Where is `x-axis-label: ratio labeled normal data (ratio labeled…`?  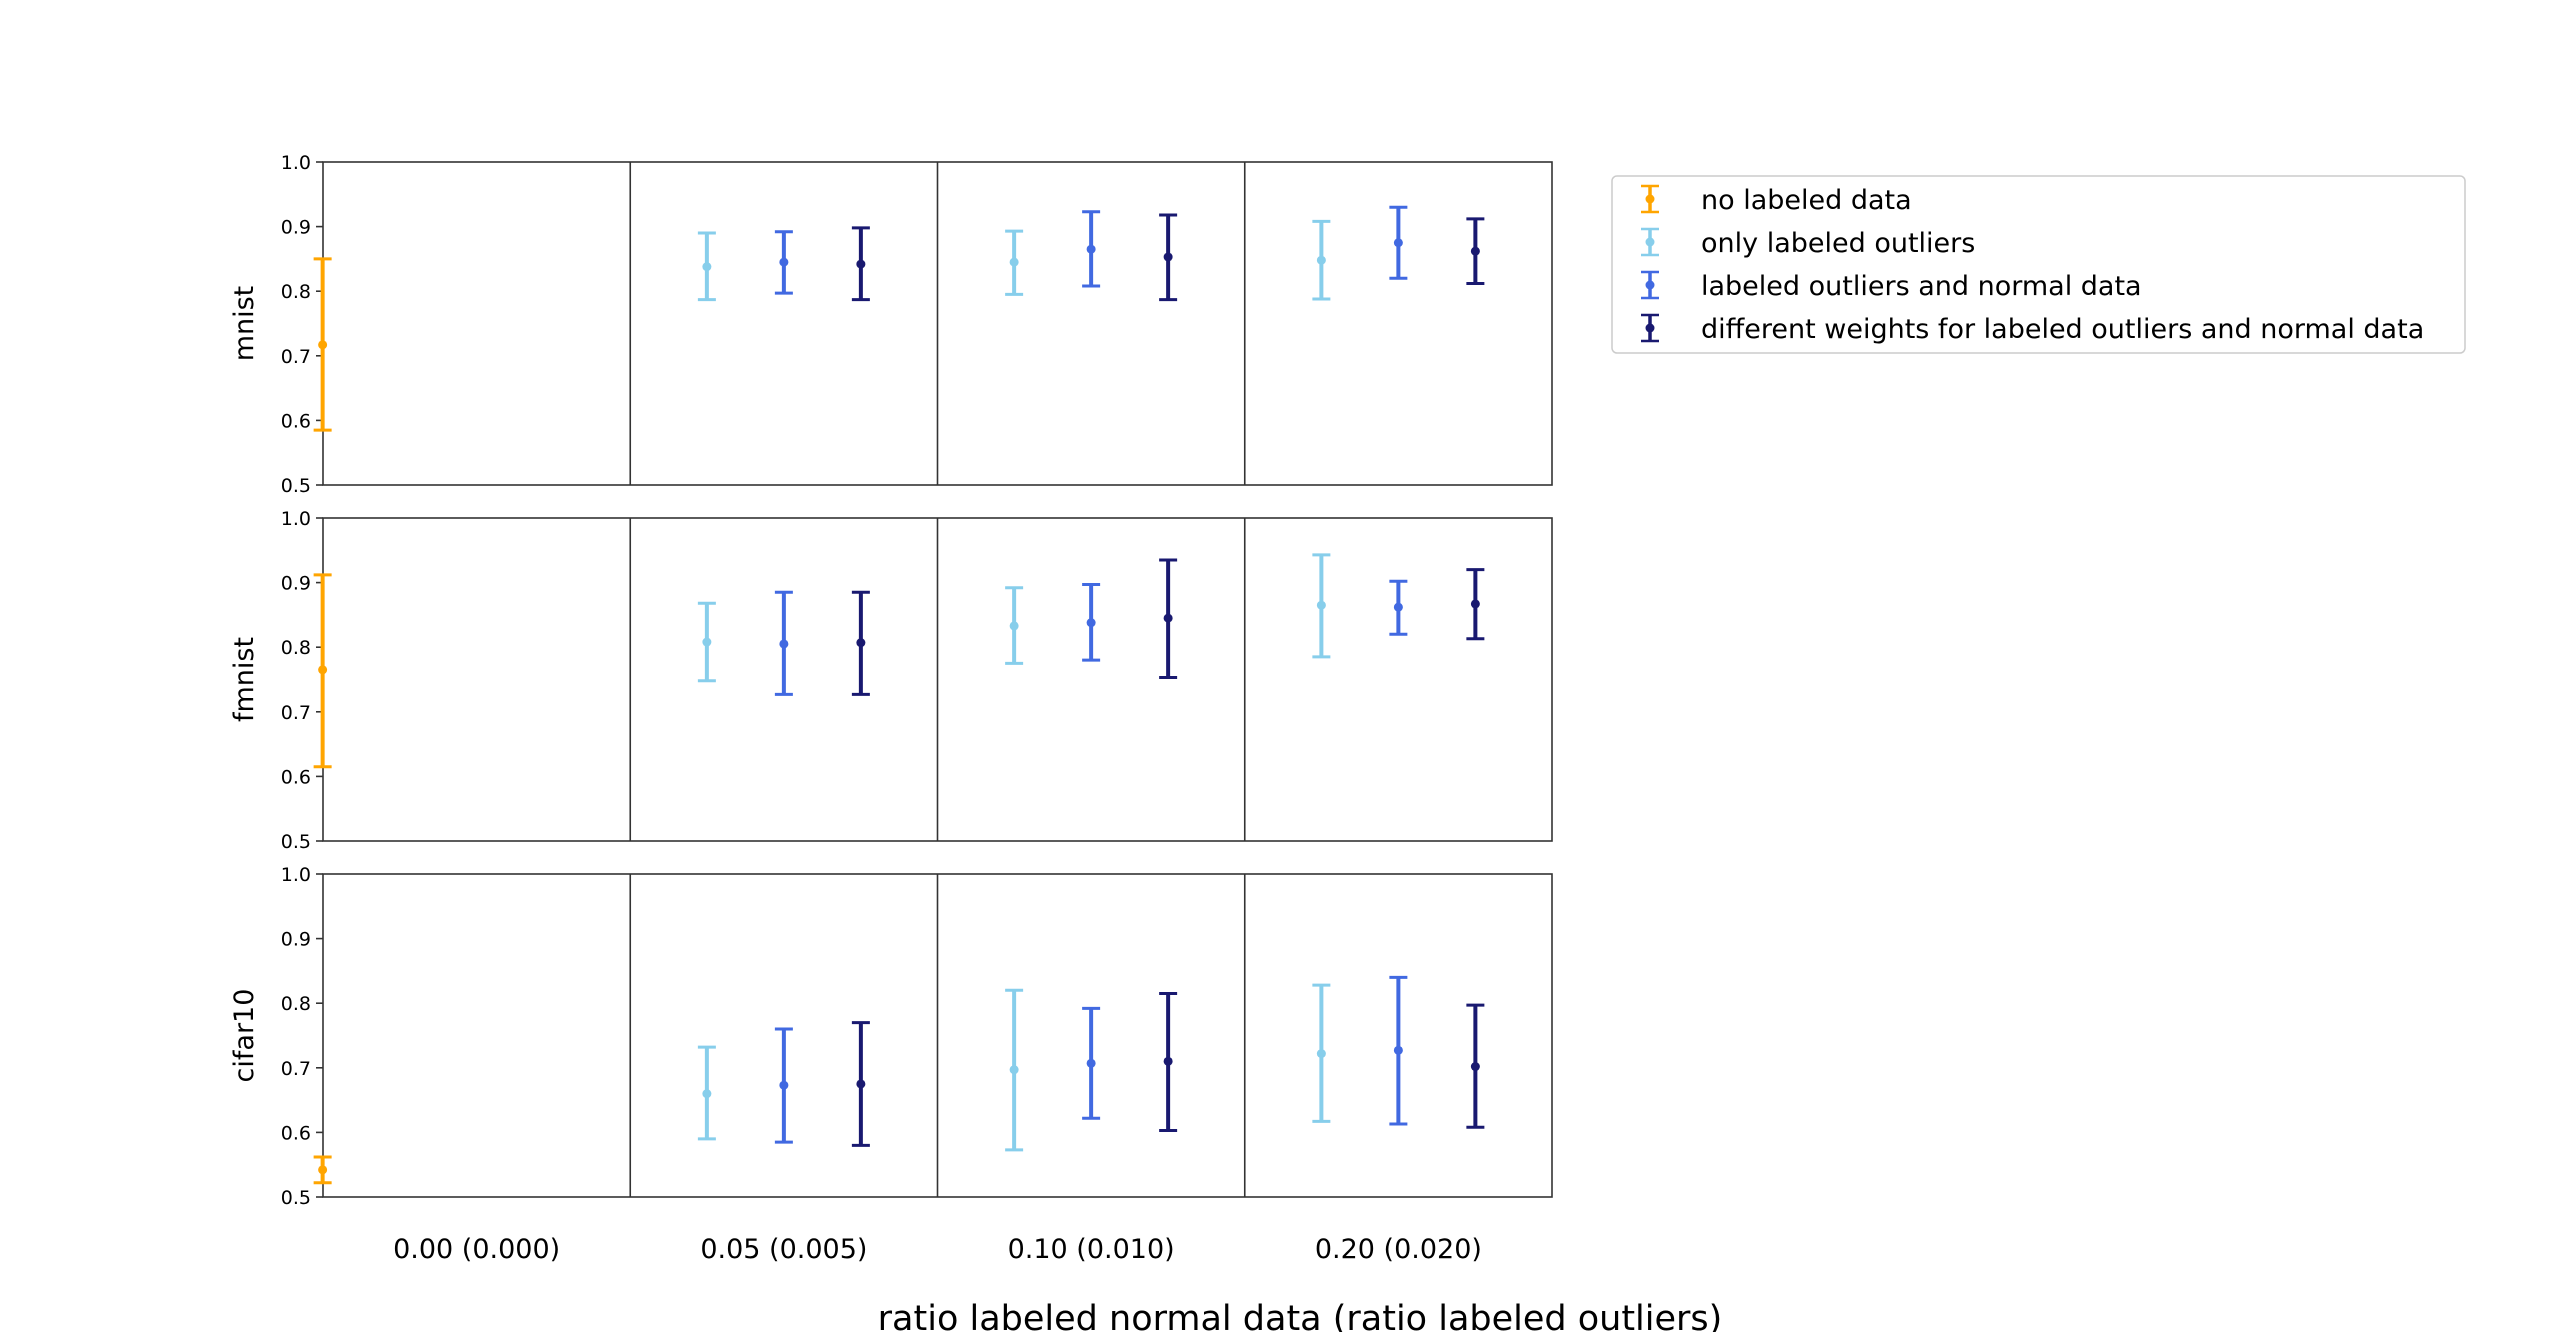
x-axis-label: ratio labeled normal data (ratio labeled… is located at coordinates (1300, 1315).